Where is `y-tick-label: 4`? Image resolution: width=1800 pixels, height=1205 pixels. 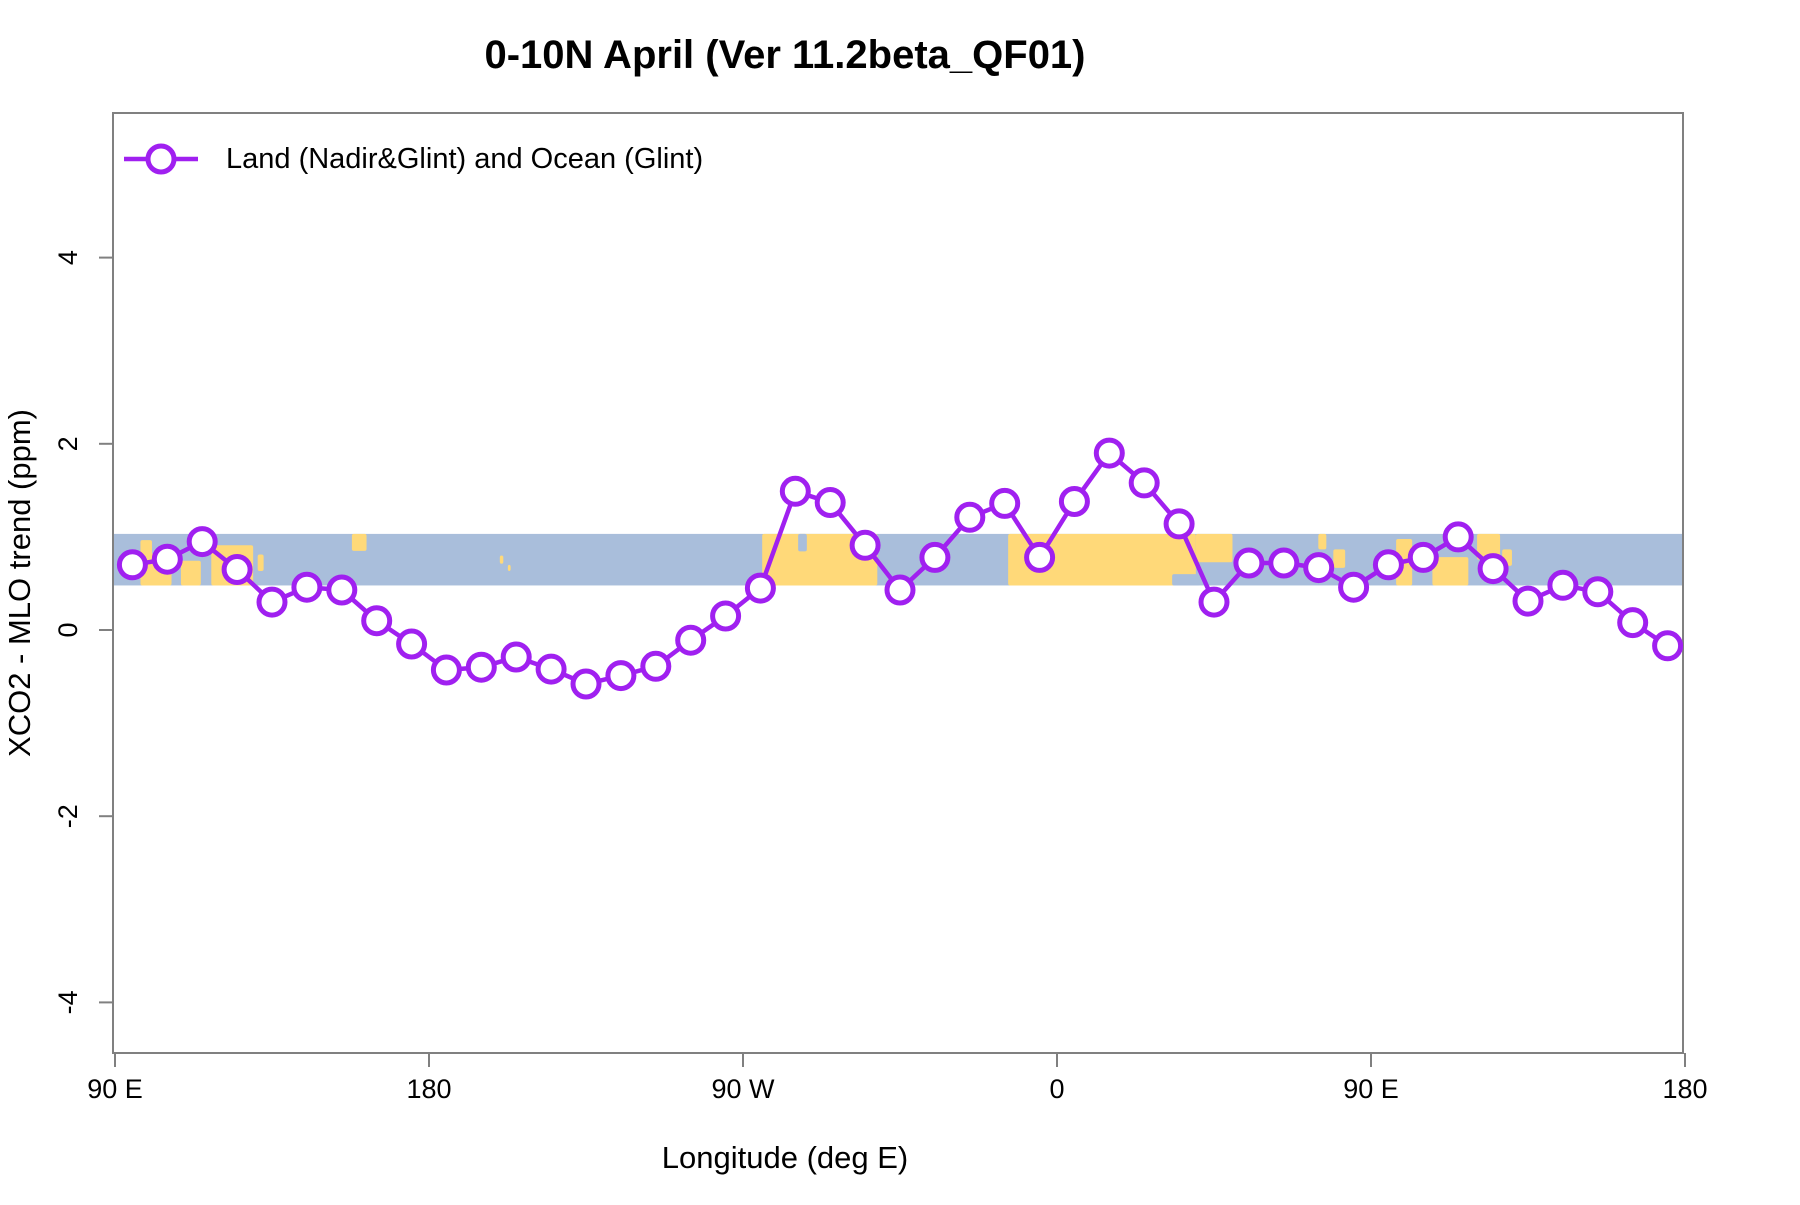
y-tick-label: 4 is located at coordinates (68, 257).